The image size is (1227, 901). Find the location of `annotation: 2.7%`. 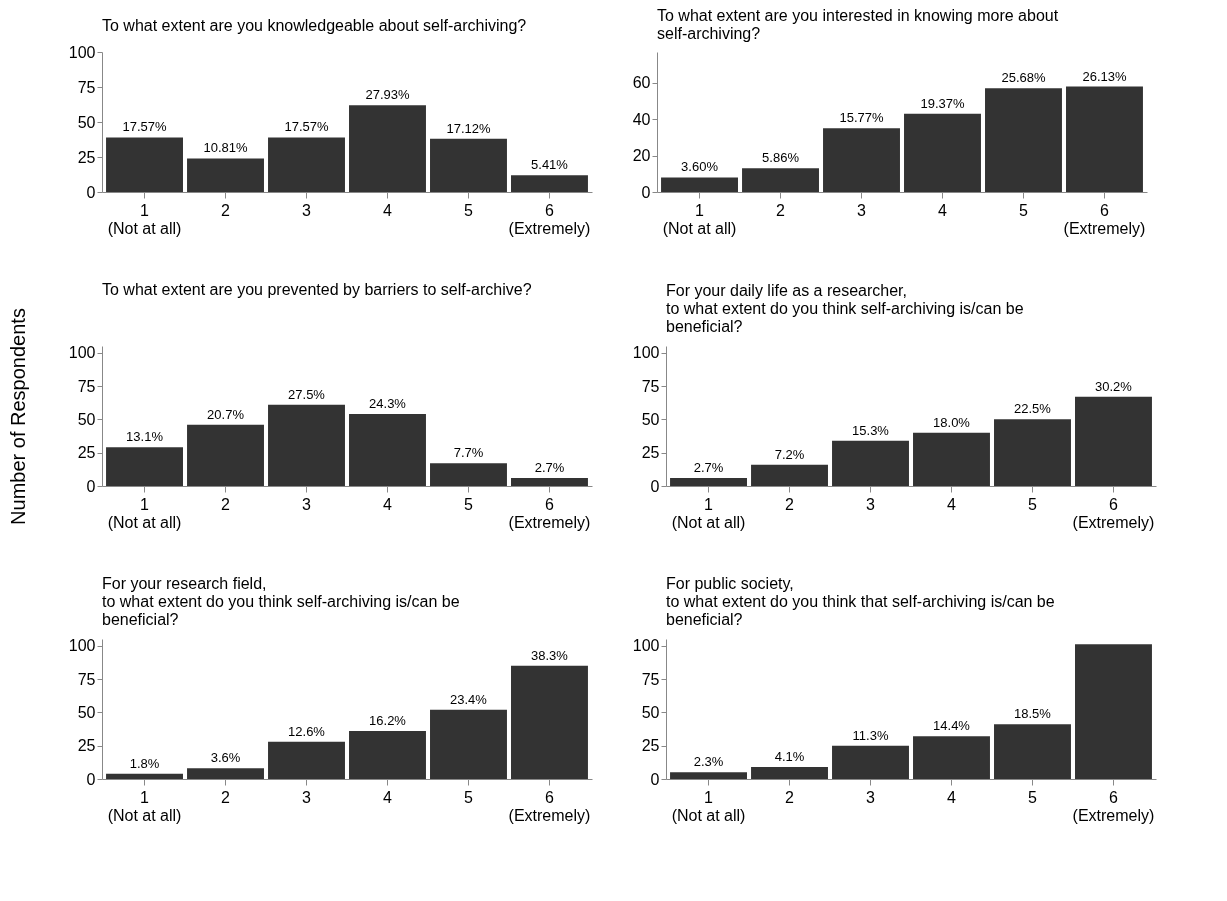

annotation: 2.7% is located at coordinates (549, 467).